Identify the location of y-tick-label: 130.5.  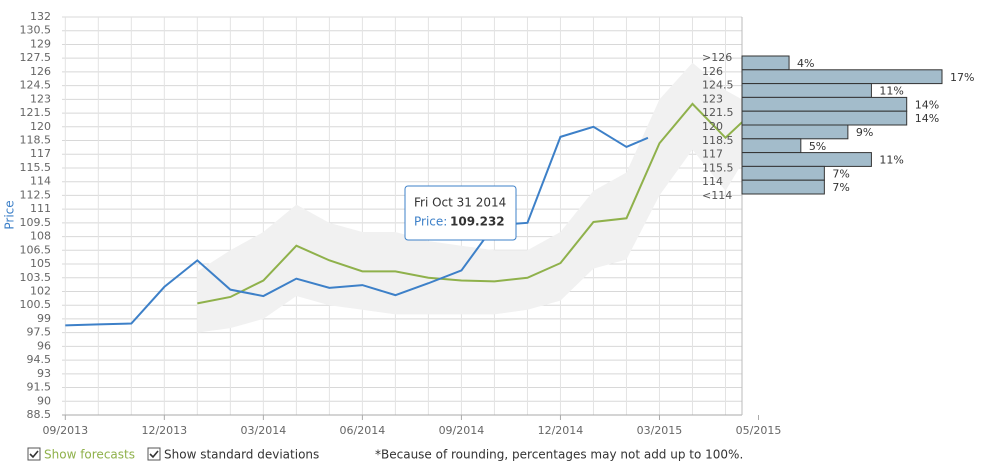
(36, 30).